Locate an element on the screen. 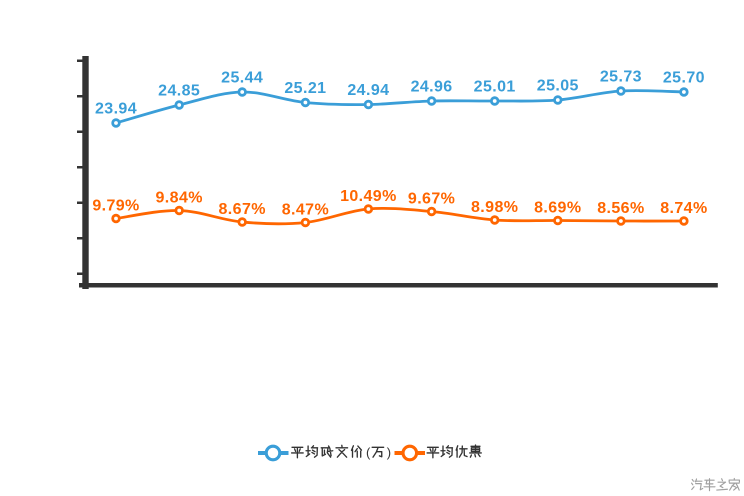 This screenshot has width=744, height=496. svg-text: 8.56% is located at coordinates (620, 208).